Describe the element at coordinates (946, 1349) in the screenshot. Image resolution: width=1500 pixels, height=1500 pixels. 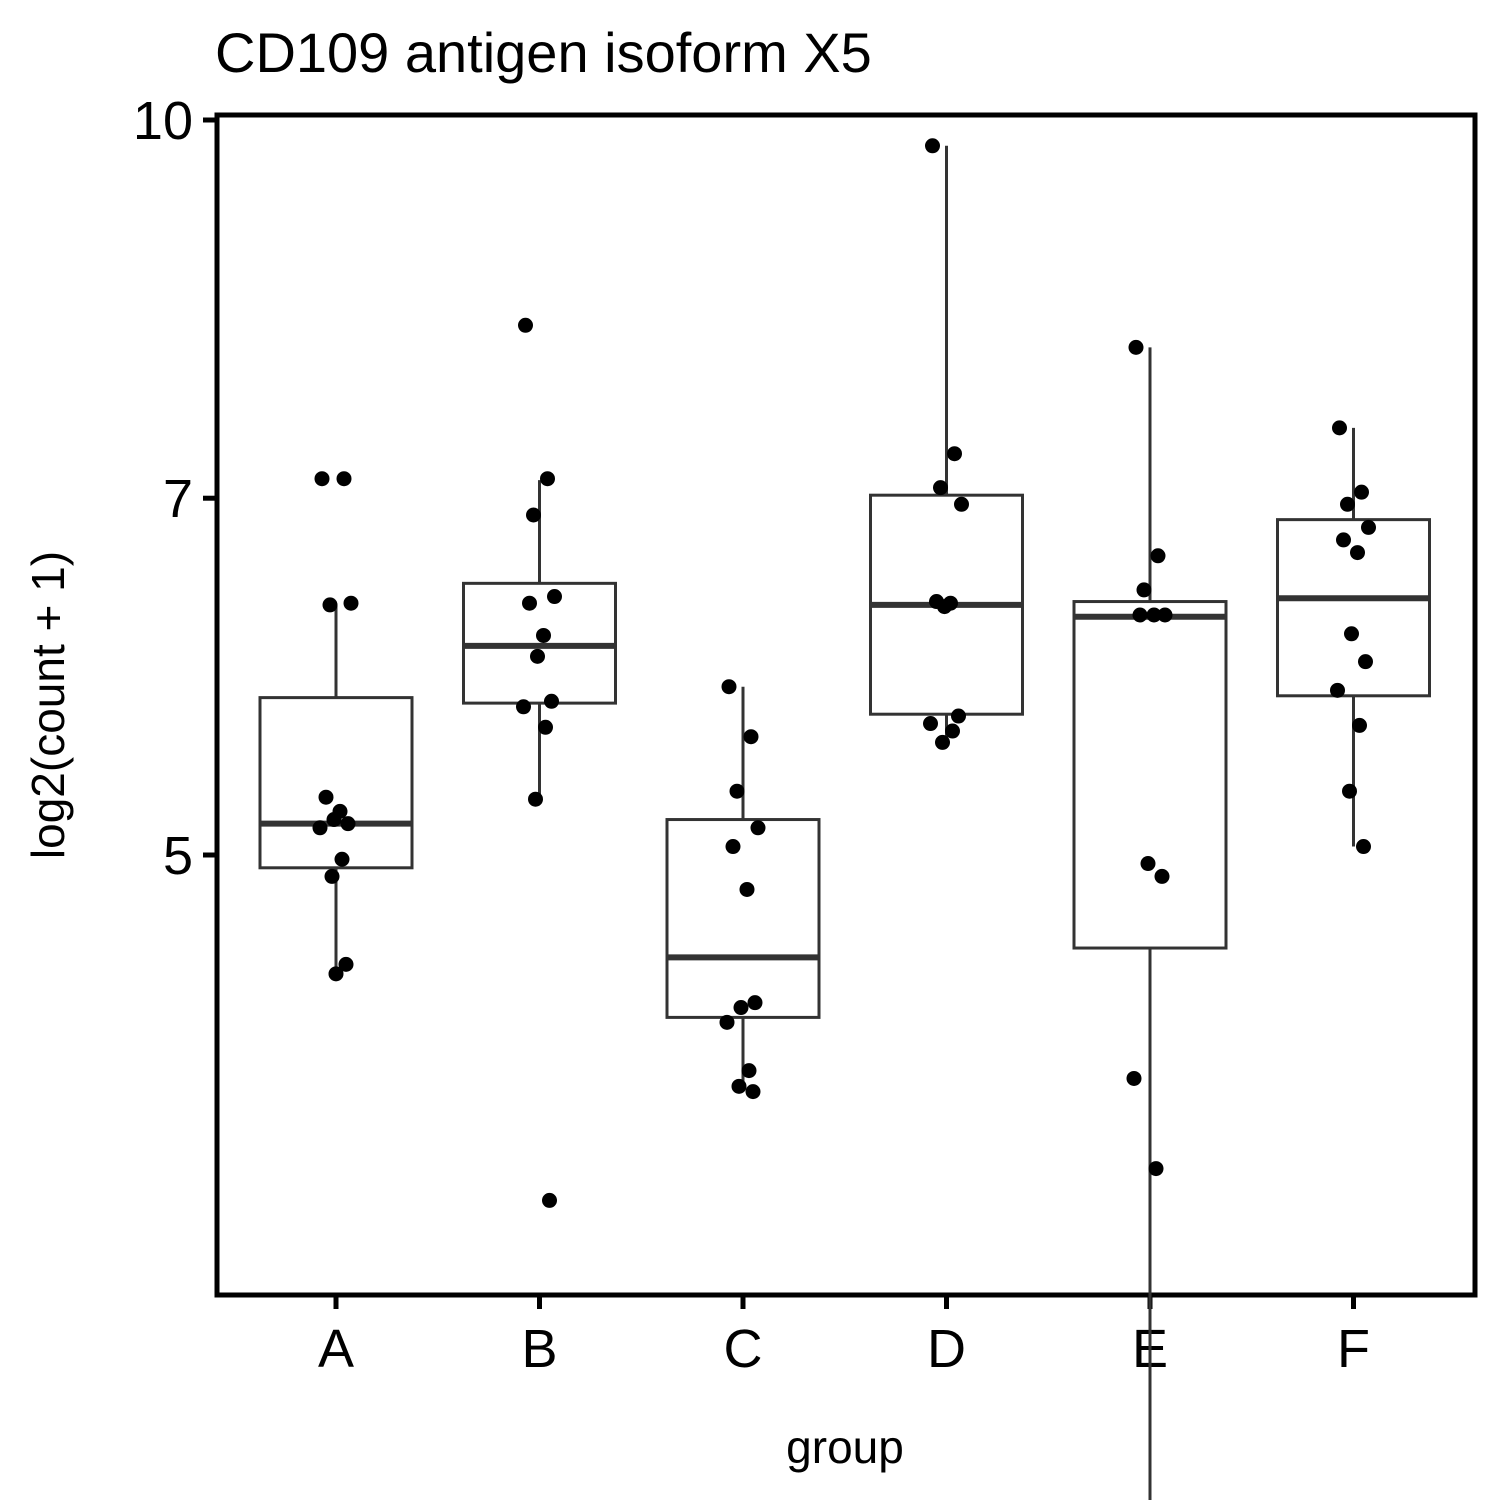
I see `x-tick-label-D: D` at that location.